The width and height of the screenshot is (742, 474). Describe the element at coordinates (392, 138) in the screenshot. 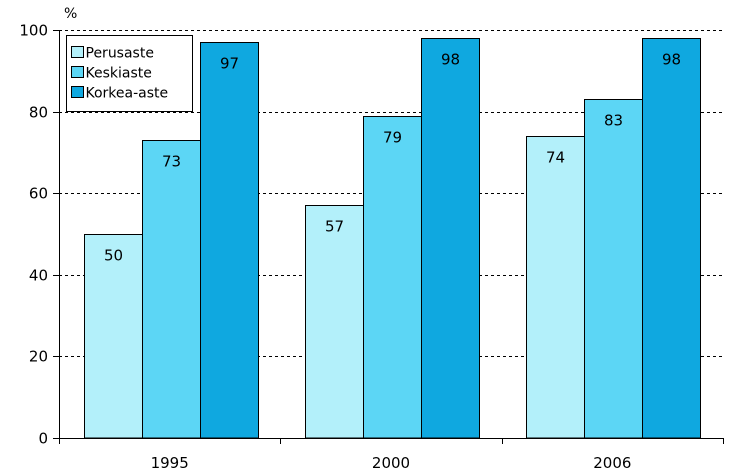

I see `data-label: 79` at that location.